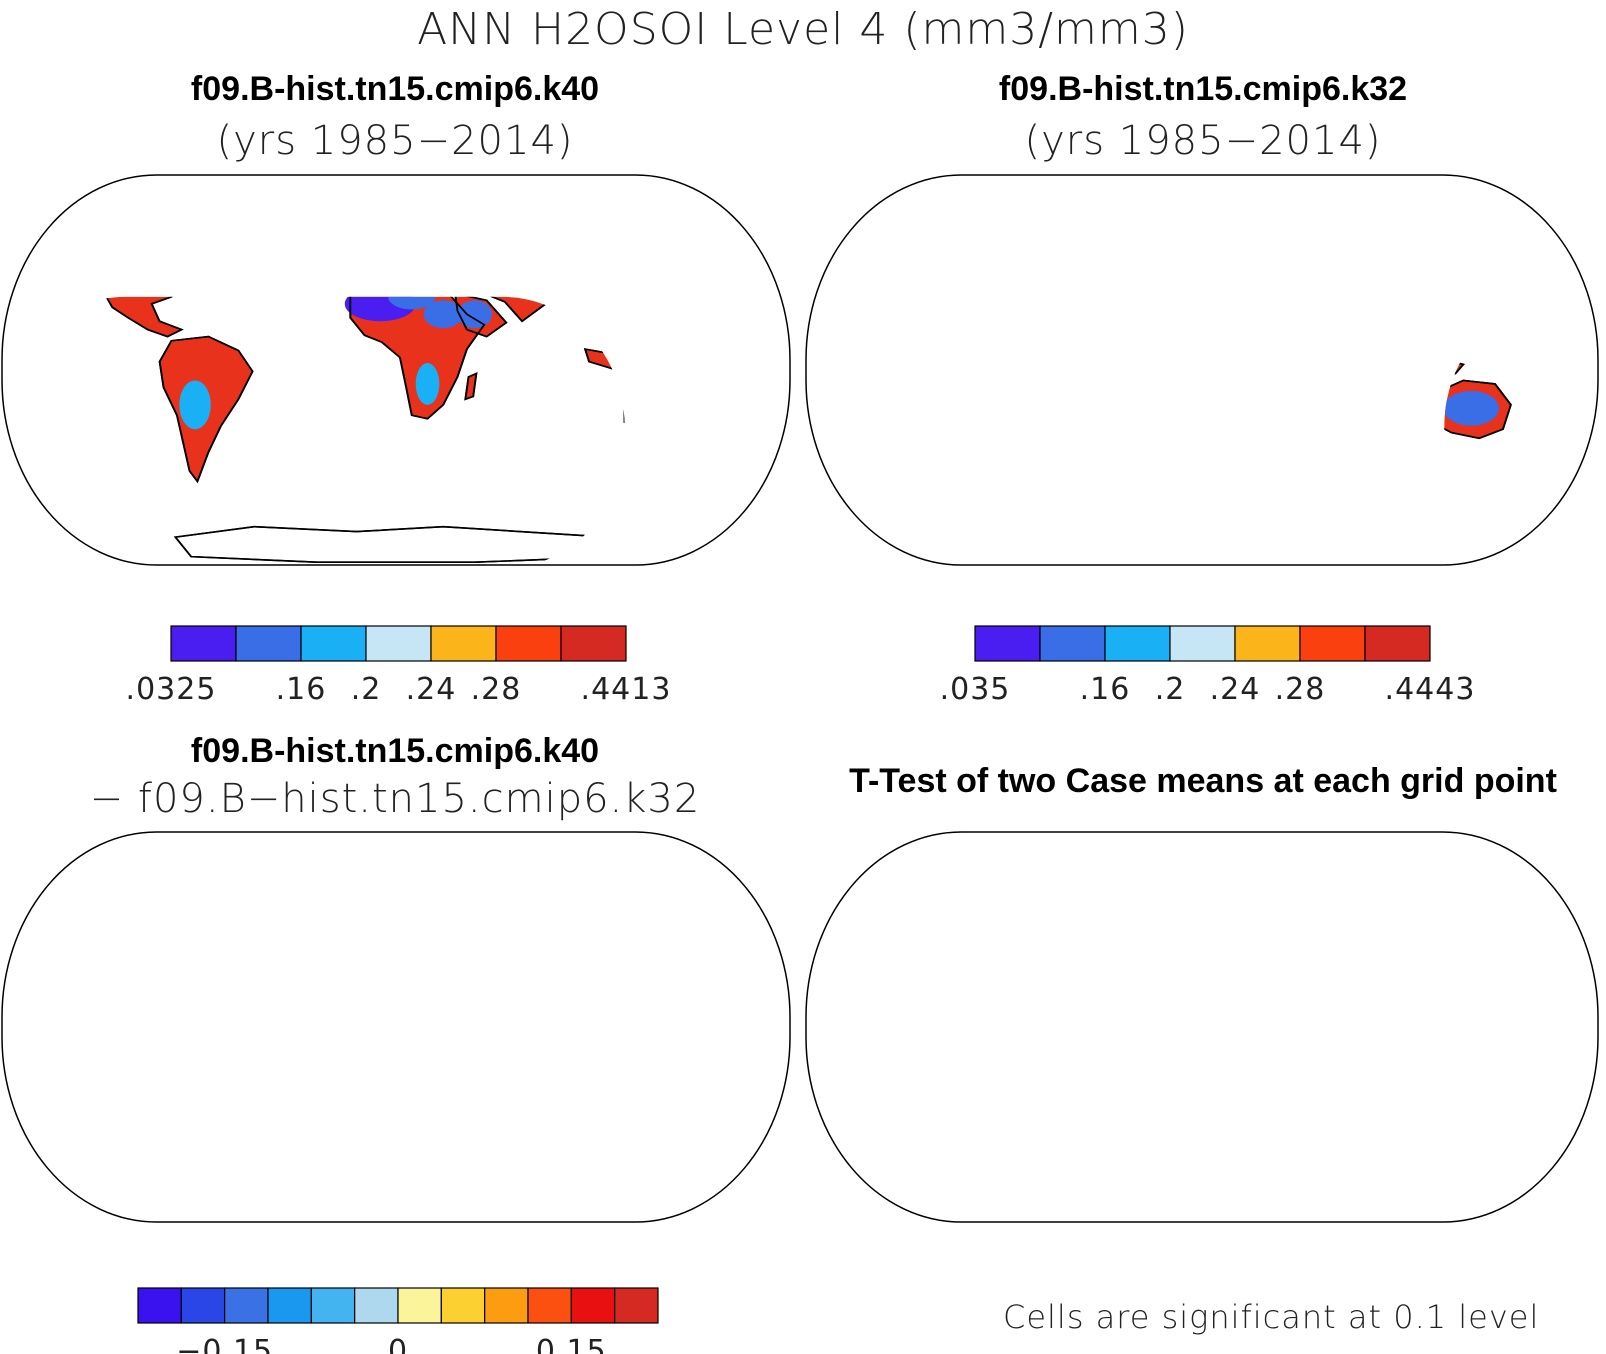 The image size is (1606, 1354). Describe the element at coordinates (1430, 689) in the screenshot. I see `colorbar-tick-label: .4443` at that location.